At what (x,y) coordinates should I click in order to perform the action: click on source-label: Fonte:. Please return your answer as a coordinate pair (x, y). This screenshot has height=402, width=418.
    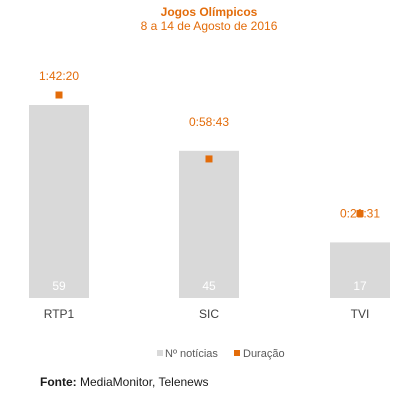
    Looking at the image, I should click on (58, 382).